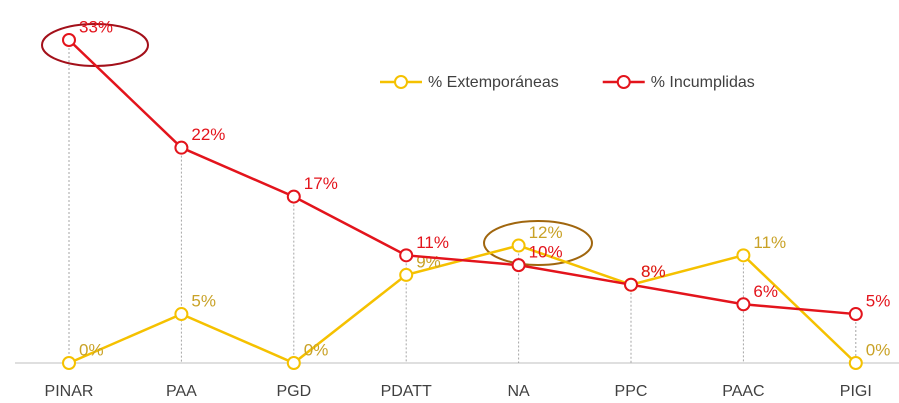 This screenshot has width=899, height=403. I want to click on data-label: 8%, so click(653, 271).